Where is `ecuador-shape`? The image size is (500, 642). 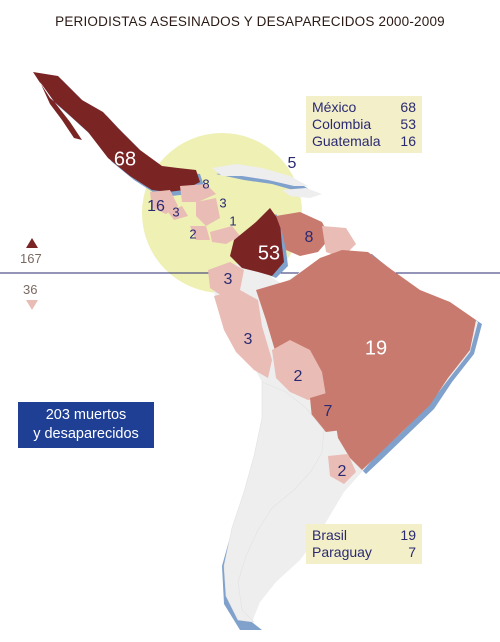
ecuador-shape is located at coordinates (226, 279).